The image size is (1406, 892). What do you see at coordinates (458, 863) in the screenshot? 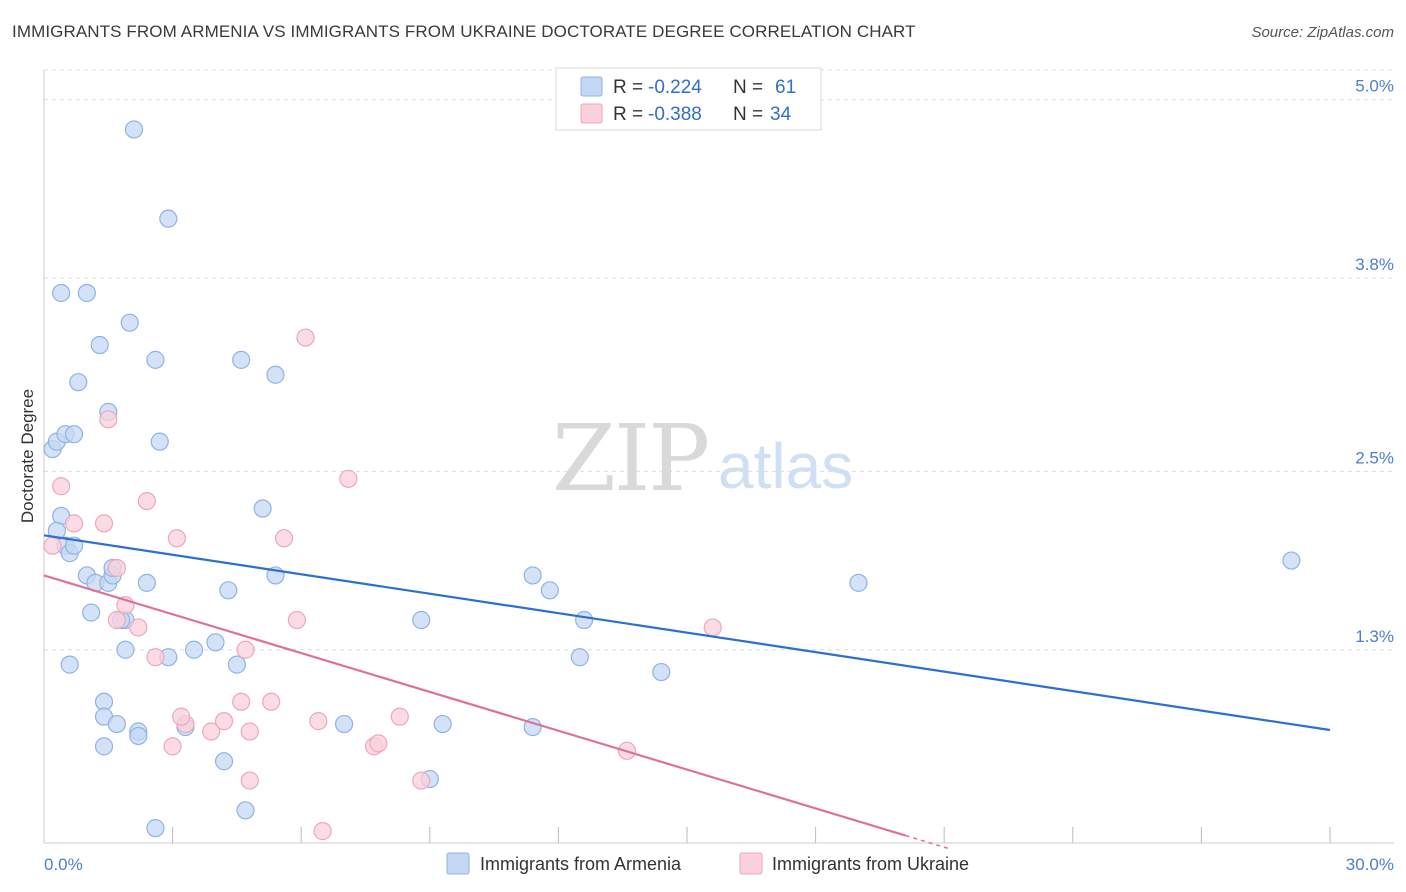
I see `bottom-legend-swatch-armenia` at bounding box center [458, 863].